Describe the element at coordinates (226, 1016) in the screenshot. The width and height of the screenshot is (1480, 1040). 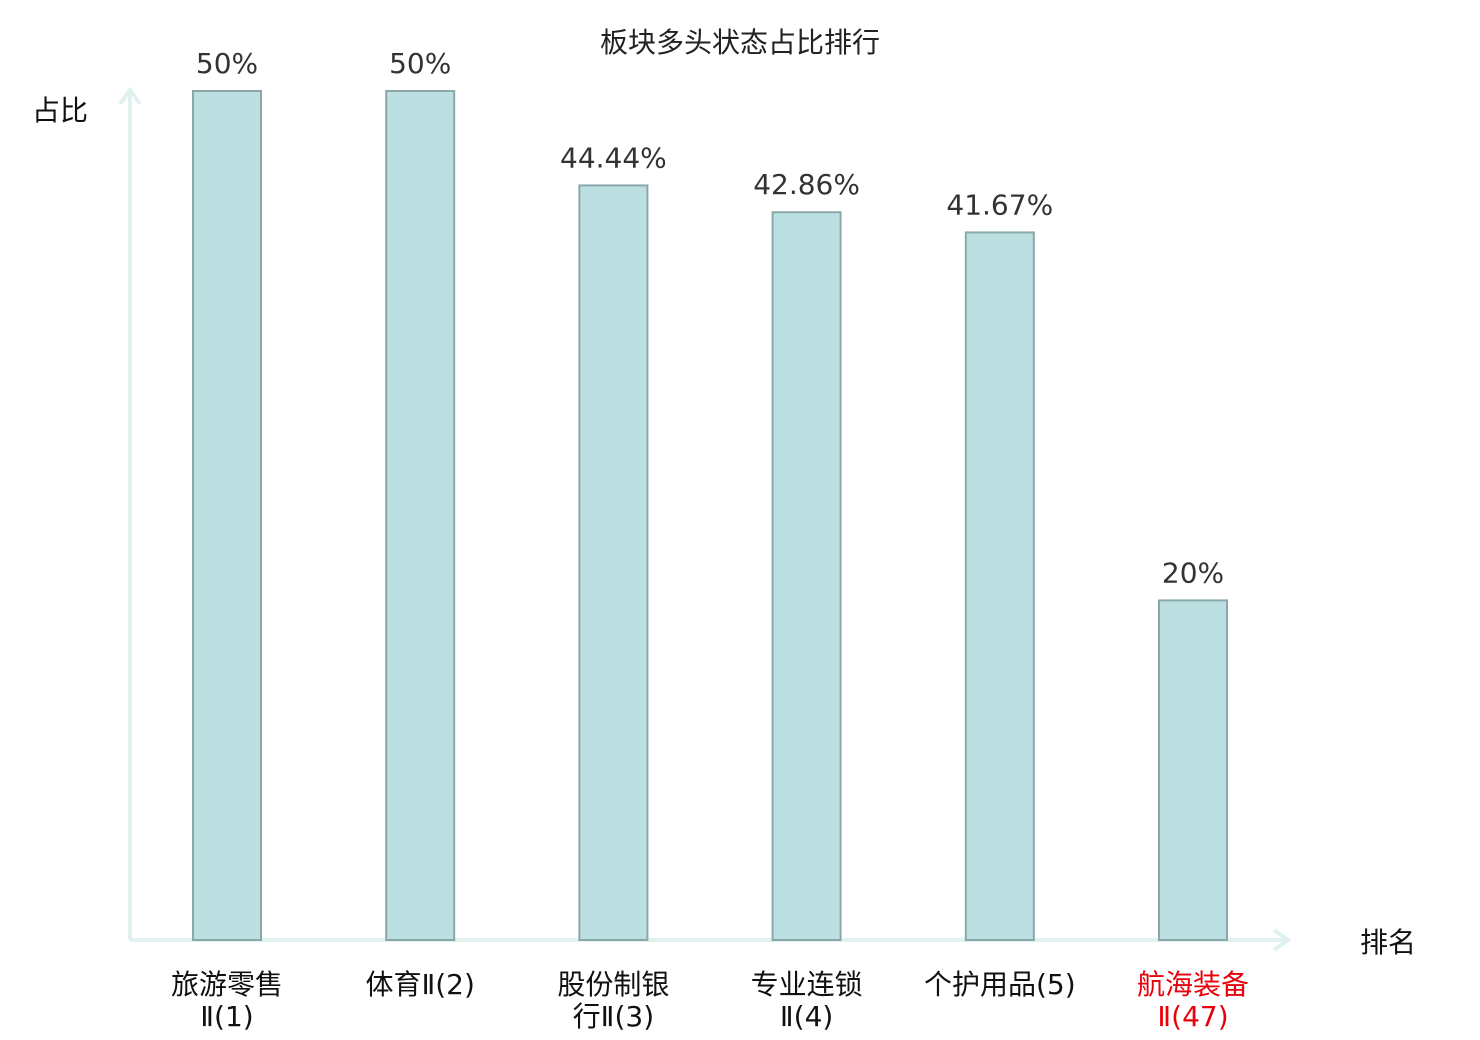
I see `x-tick-label-line2: Ⅱ(1)` at that location.